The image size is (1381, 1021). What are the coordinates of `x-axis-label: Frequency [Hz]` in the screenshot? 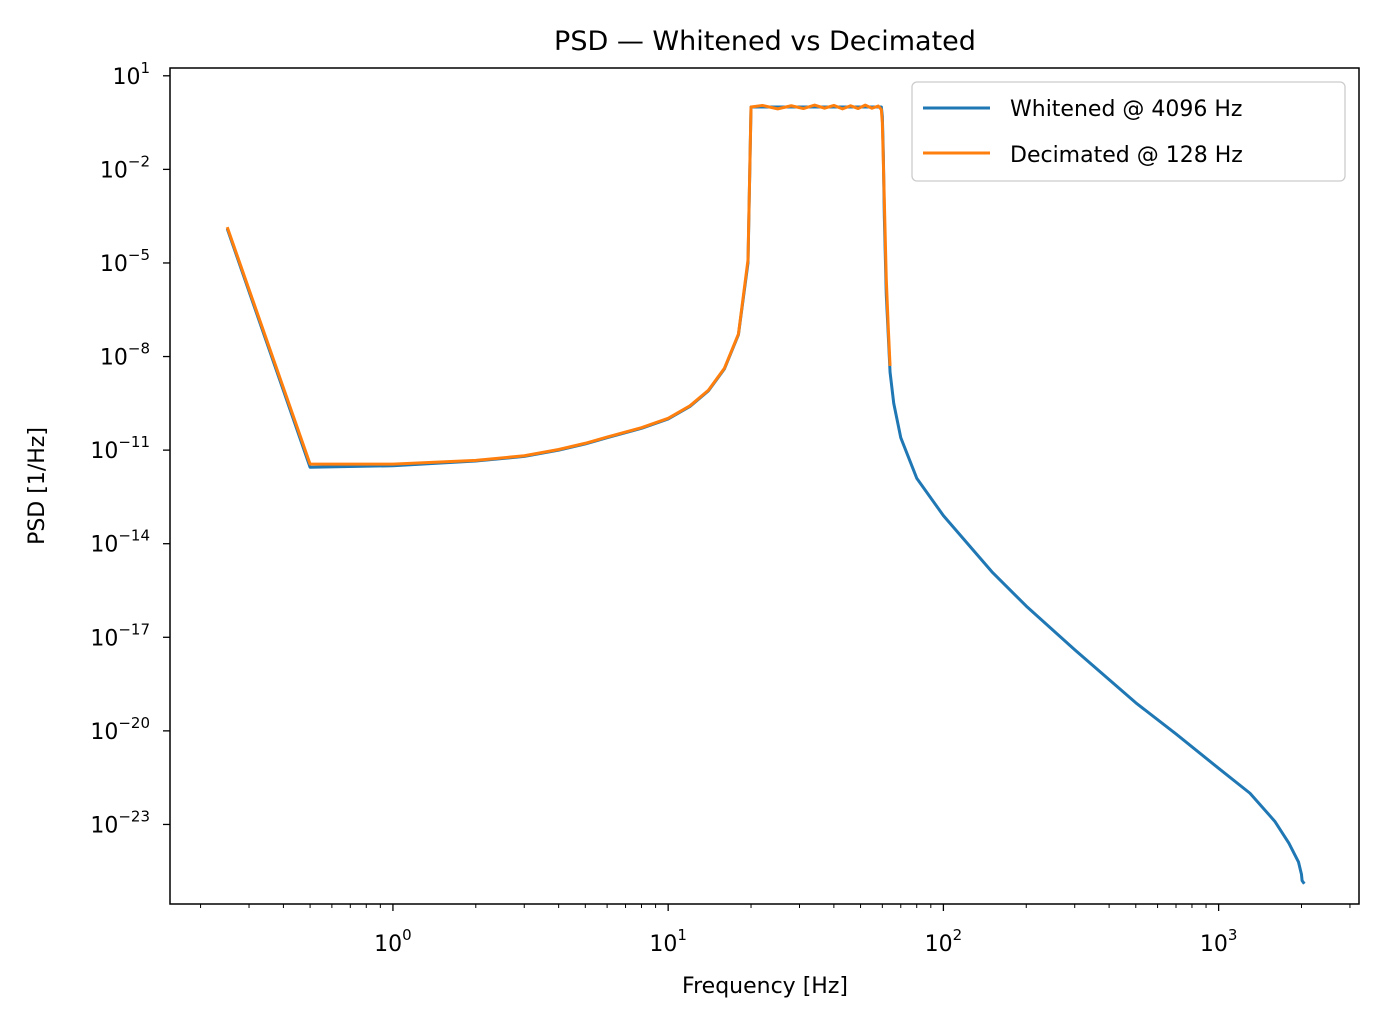 It's located at (765, 986).